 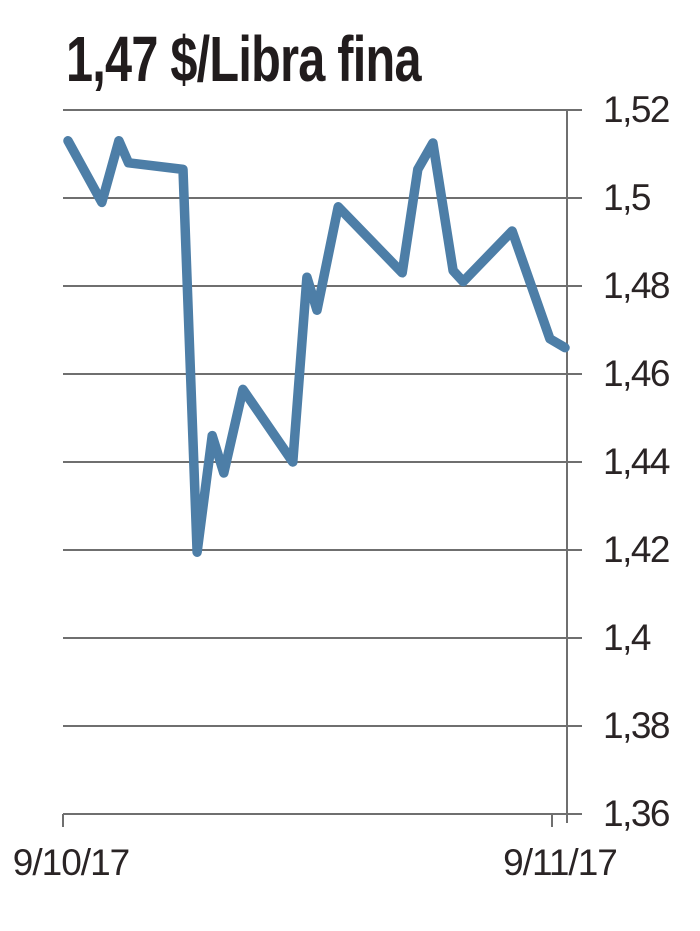 What do you see at coordinates (637, 813) in the screenshot?
I see `y-axis-label: 1,36` at bounding box center [637, 813].